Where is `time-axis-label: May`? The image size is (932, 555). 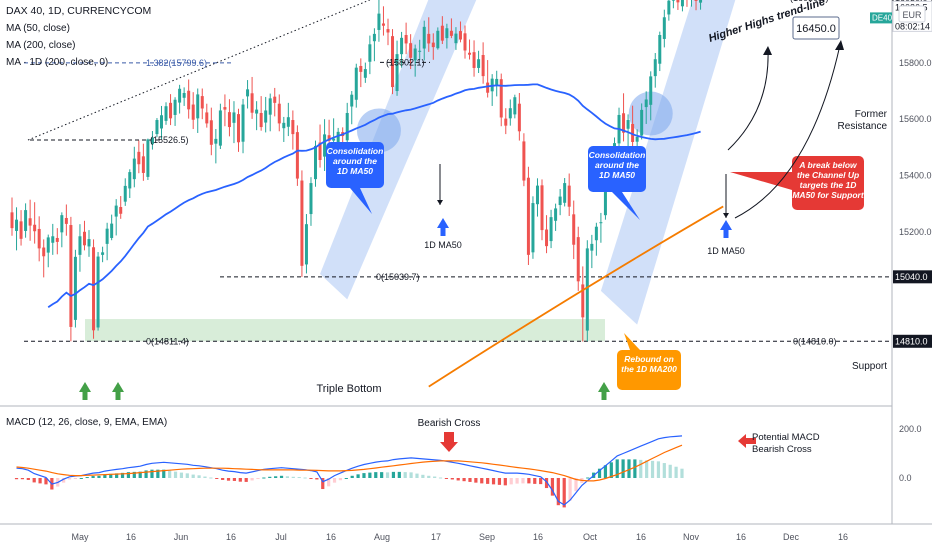 time-axis-label: May is located at coordinates (80, 537).